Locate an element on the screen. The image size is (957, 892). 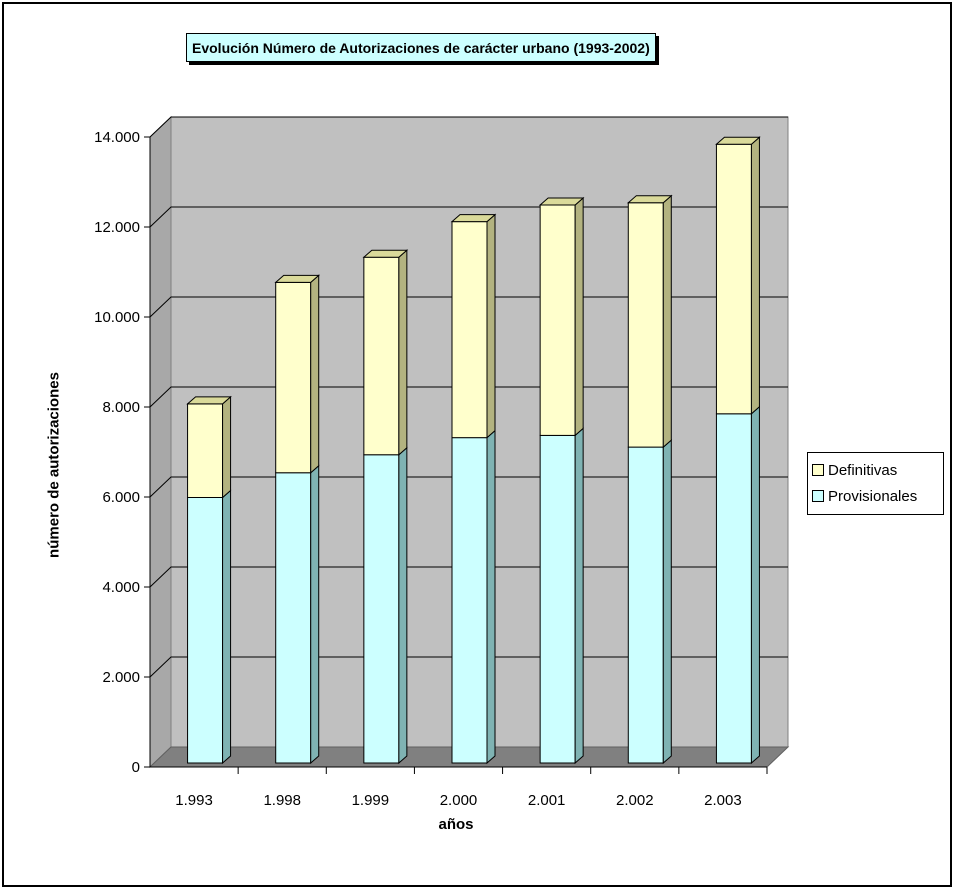
legend: Definitivas Provisionales is located at coordinates (875, 483).